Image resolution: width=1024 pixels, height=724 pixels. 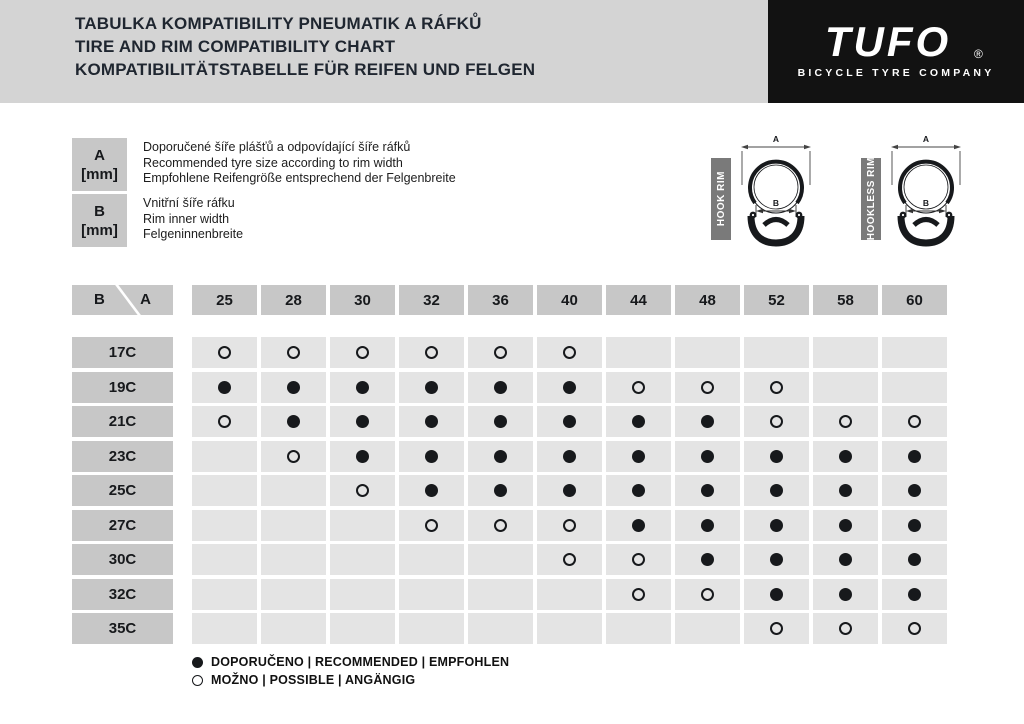 What do you see at coordinates (99, 299) in the screenshot?
I see `corner-row-axis: B` at bounding box center [99, 299].